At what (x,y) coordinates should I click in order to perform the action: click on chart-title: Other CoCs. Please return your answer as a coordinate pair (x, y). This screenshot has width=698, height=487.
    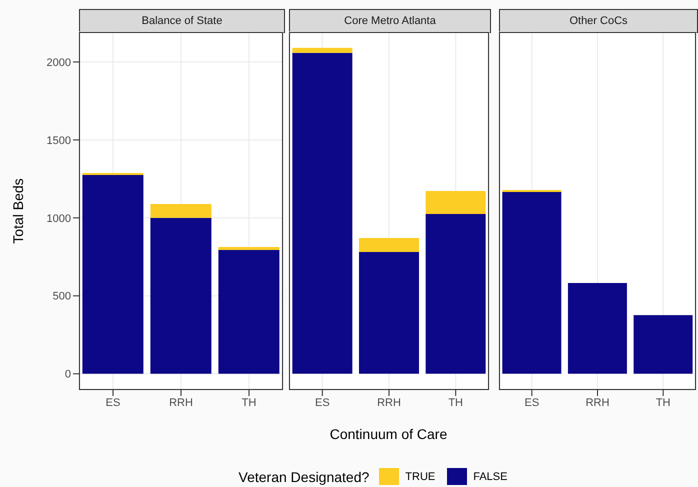
    Looking at the image, I should click on (598, 21).